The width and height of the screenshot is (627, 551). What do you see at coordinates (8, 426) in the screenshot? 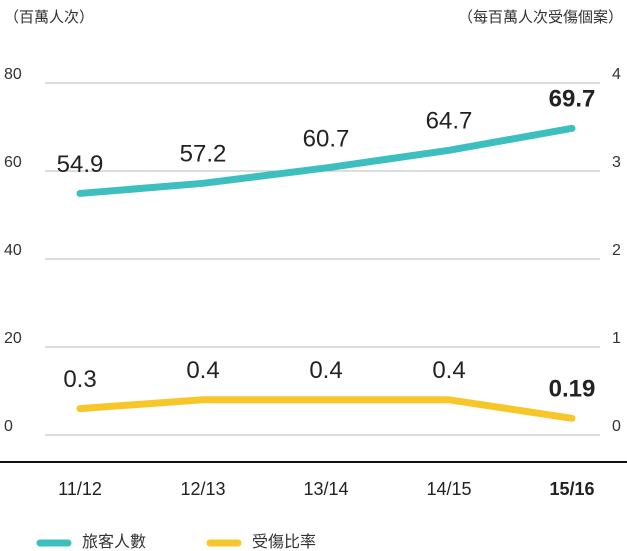
I see `y-tick-label: 0` at bounding box center [8, 426].